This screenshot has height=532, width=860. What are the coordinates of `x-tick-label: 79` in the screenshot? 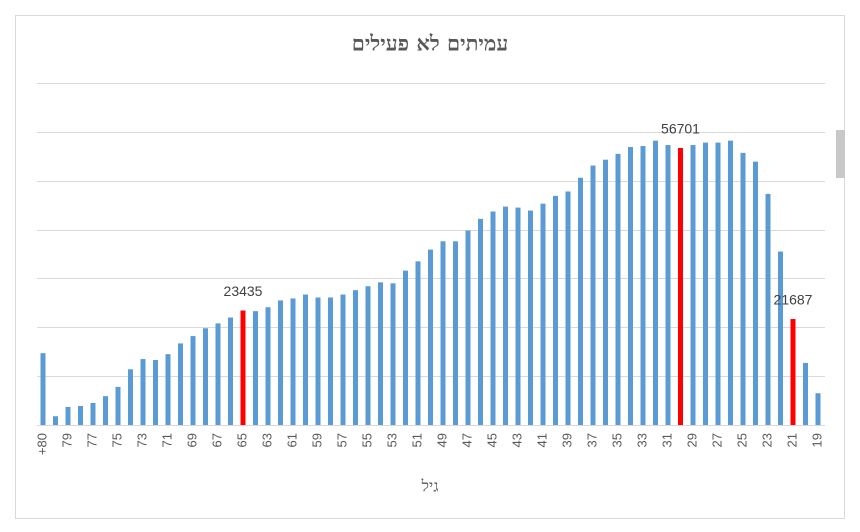 It's located at (66, 440).